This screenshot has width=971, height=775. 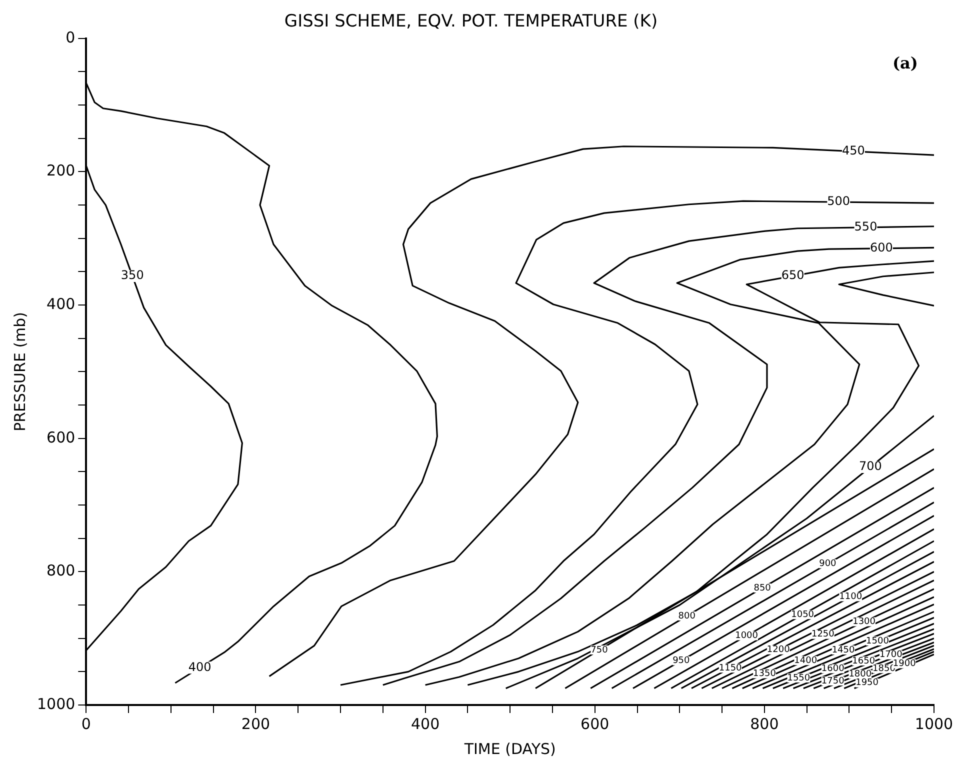 What do you see at coordinates (891, 655) in the screenshot?
I see `series-label: 1700` at bounding box center [891, 655].